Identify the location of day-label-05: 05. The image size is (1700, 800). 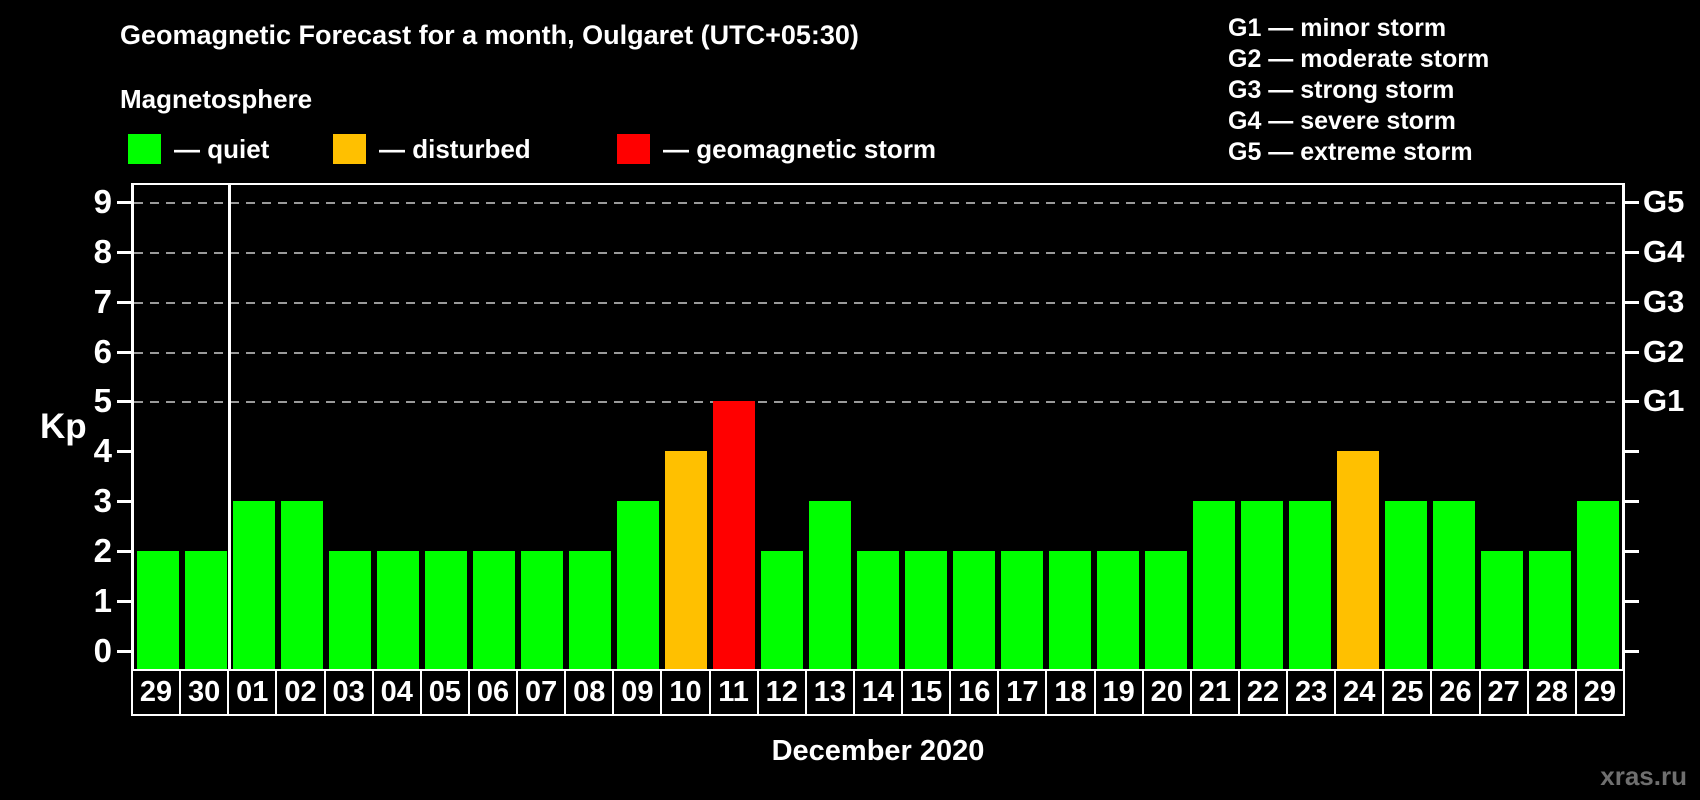
(444, 692).